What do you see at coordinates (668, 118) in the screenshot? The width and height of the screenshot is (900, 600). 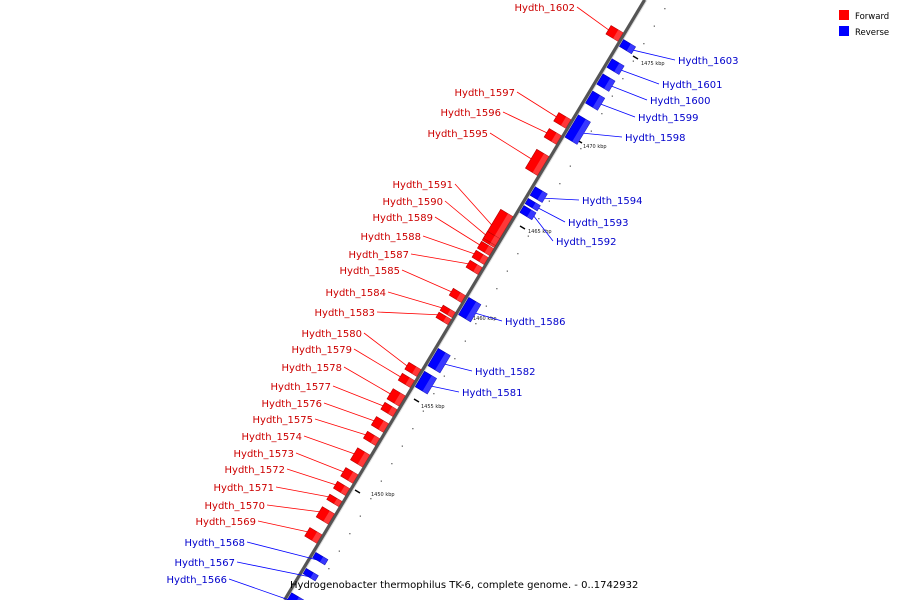 I see `gene-label-hydth-1599: Hydth_1599` at bounding box center [668, 118].